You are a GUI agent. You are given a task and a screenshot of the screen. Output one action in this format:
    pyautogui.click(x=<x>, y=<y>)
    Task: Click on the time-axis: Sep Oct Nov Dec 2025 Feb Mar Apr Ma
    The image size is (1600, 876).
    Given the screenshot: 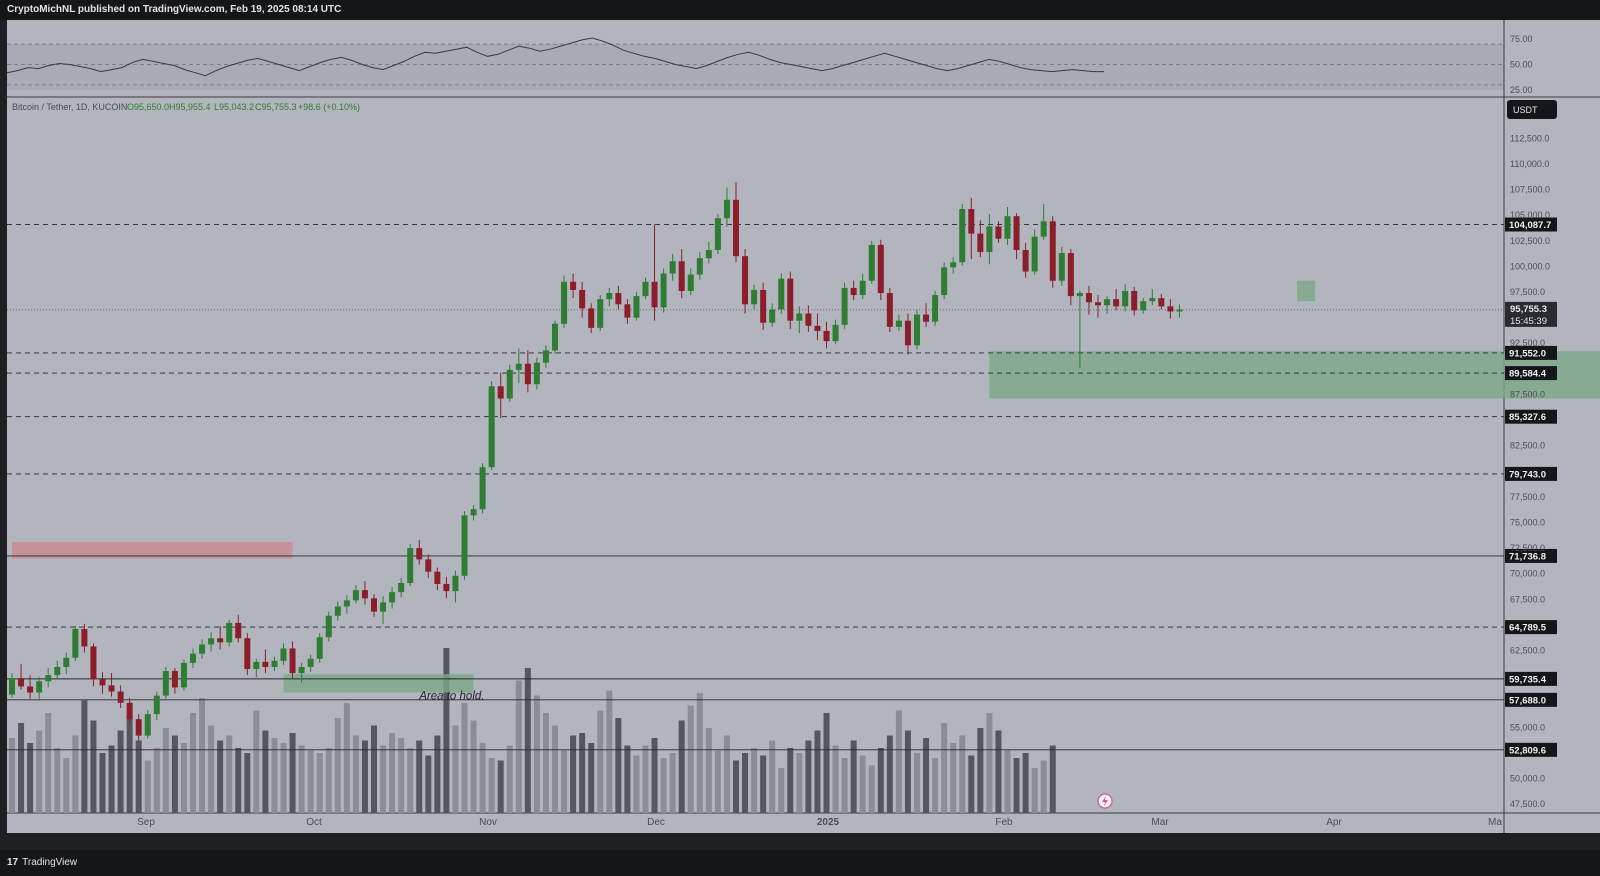 What is the action you would take?
    pyautogui.click(x=819, y=822)
    